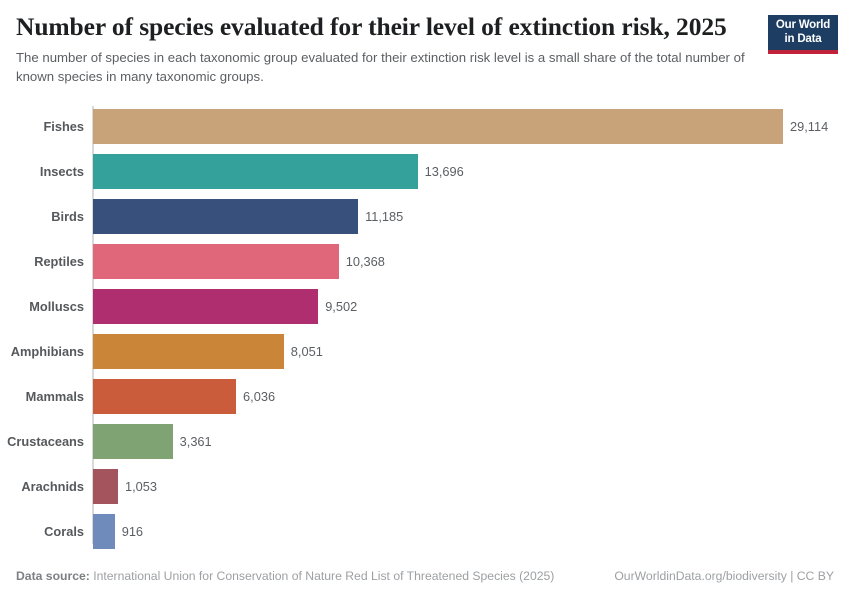 Image resolution: width=850 pixels, height=600 pixels. I want to click on bar-row: Fishes 29,114, so click(425, 126).